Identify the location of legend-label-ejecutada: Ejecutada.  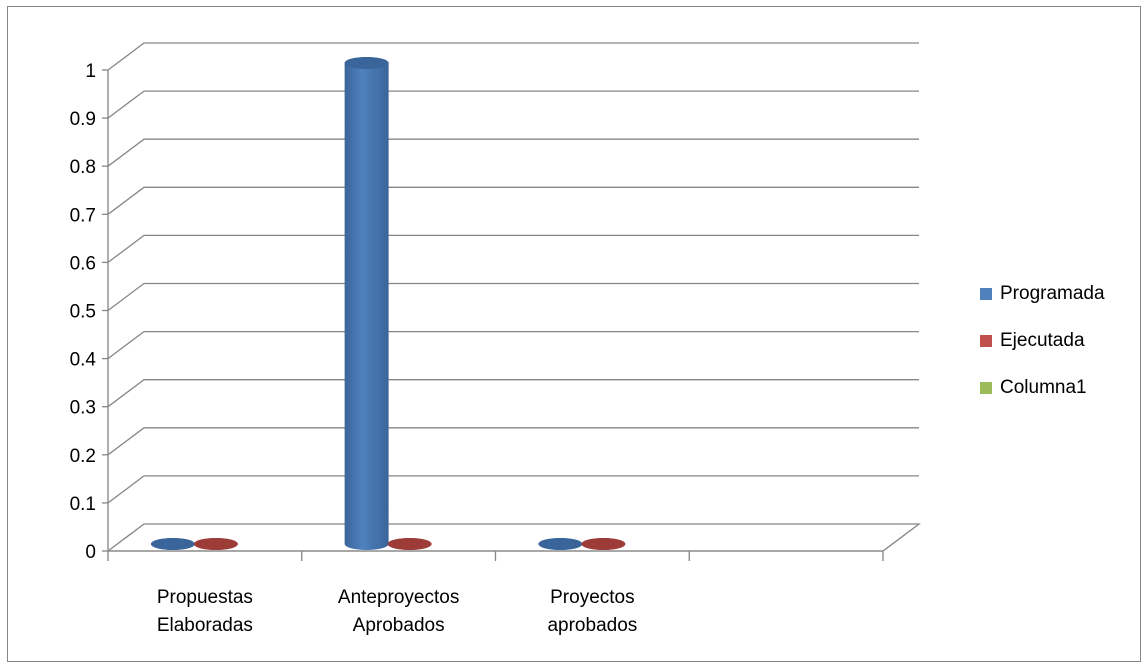
(1042, 340).